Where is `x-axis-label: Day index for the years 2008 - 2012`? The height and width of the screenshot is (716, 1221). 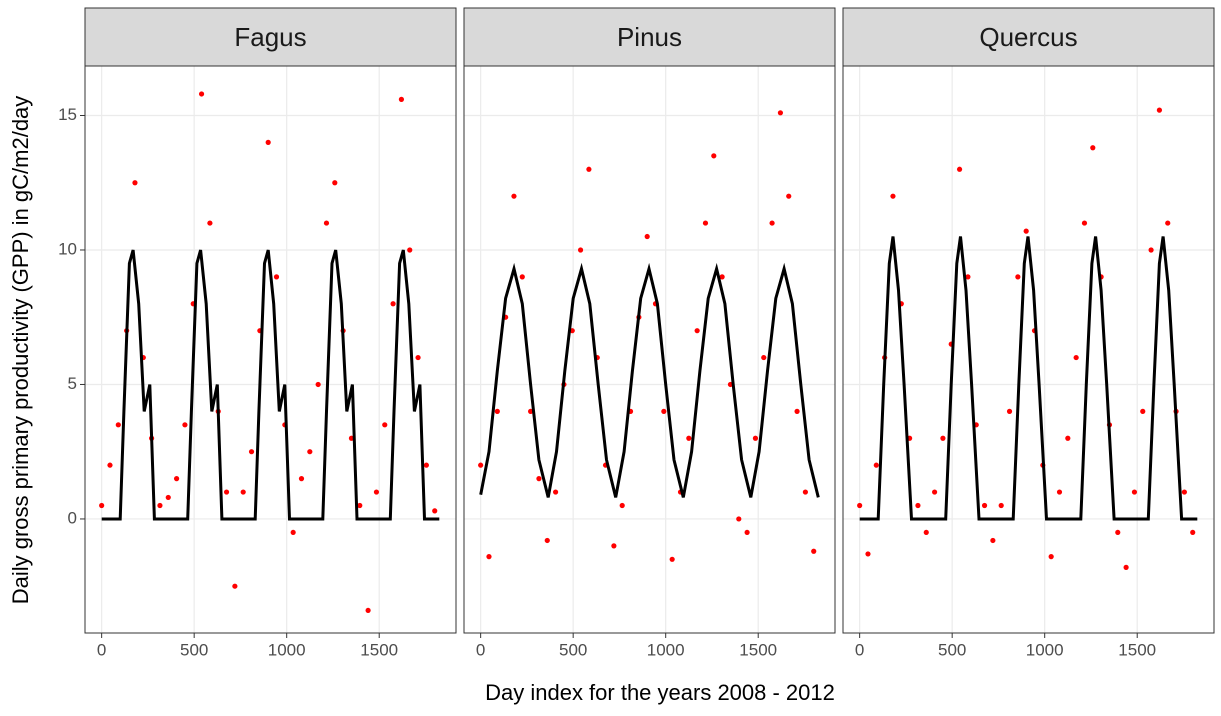 x-axis-label: Day index for the years 2008 - 2012 is located at coordinates (660, 692).